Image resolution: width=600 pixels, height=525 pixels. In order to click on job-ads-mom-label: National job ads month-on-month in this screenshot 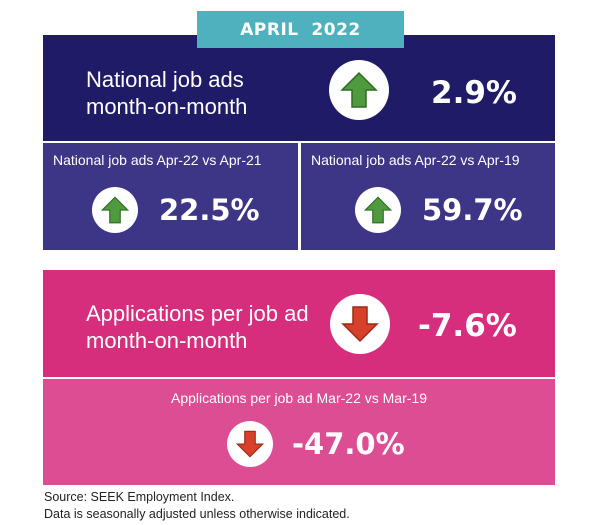, I will do `click(166, 93)`.